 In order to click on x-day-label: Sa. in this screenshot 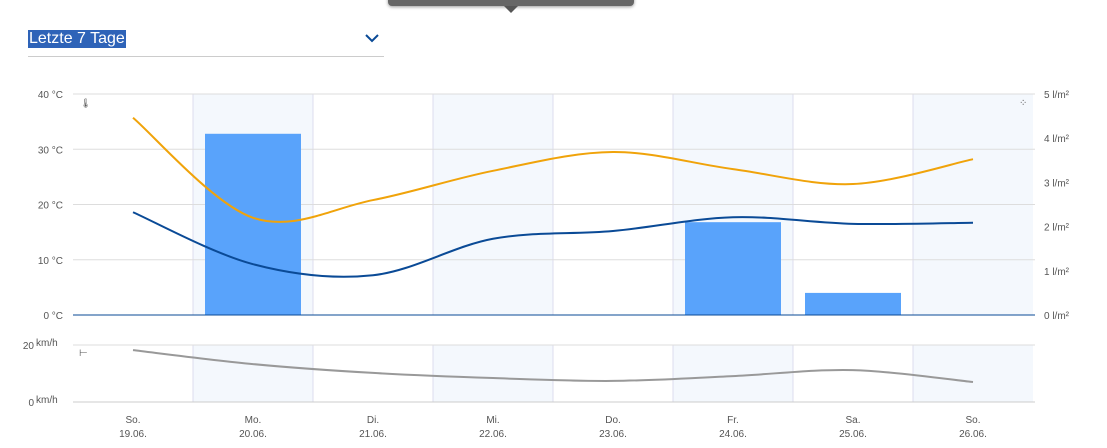, I will do `click(852, 420)`.